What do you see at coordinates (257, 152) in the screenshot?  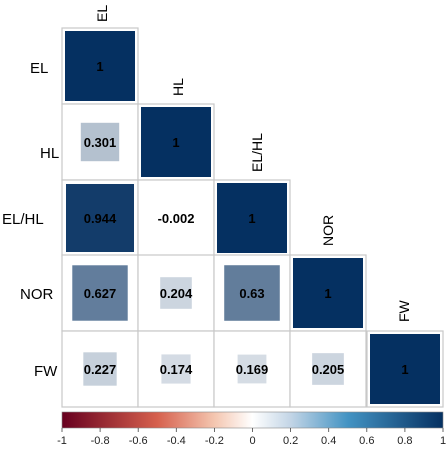 I see `column-label: EL/HL` at bounding box center [257, 152].